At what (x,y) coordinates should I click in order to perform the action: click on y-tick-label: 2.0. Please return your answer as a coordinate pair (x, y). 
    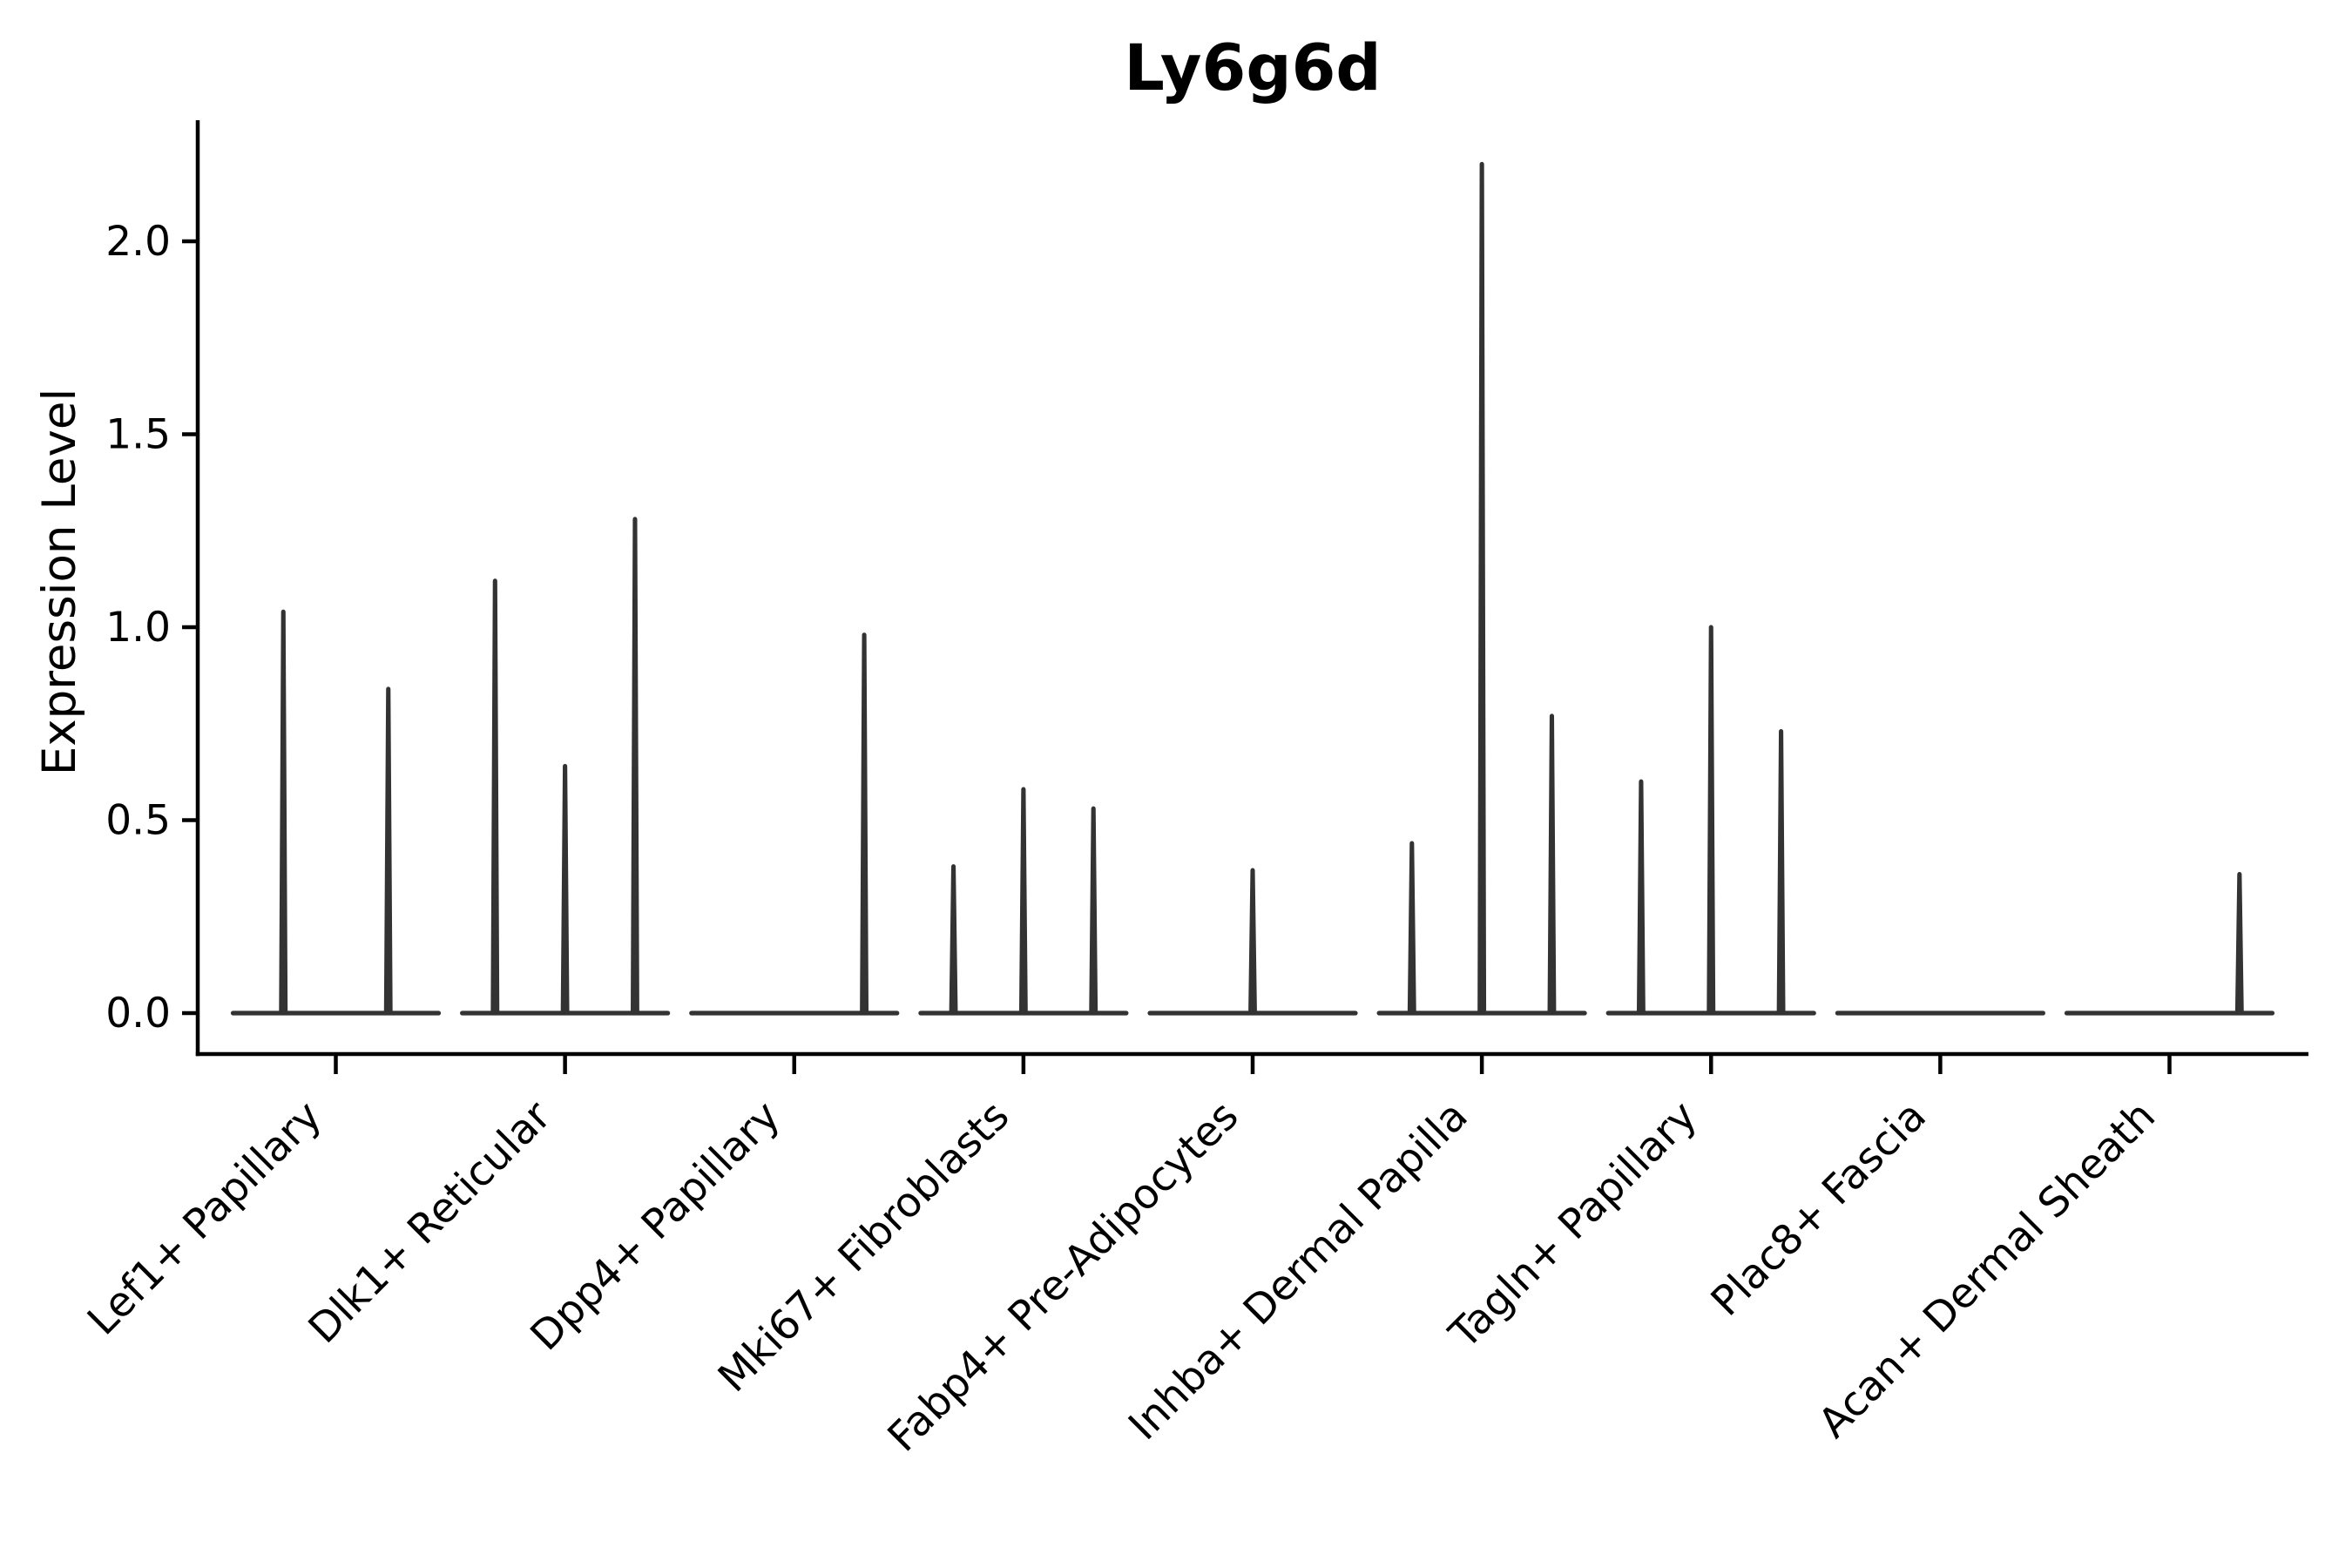
    Looking at the image, I should click on (138, 242).